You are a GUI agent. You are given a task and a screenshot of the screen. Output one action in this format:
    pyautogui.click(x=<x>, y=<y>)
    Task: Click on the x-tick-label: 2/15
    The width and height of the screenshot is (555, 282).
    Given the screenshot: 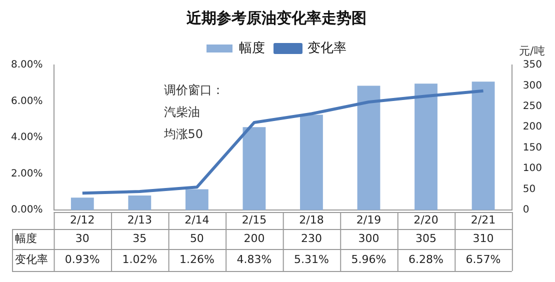 What is the action you would take?
    pyautogui.click(x=254, y=219)
    